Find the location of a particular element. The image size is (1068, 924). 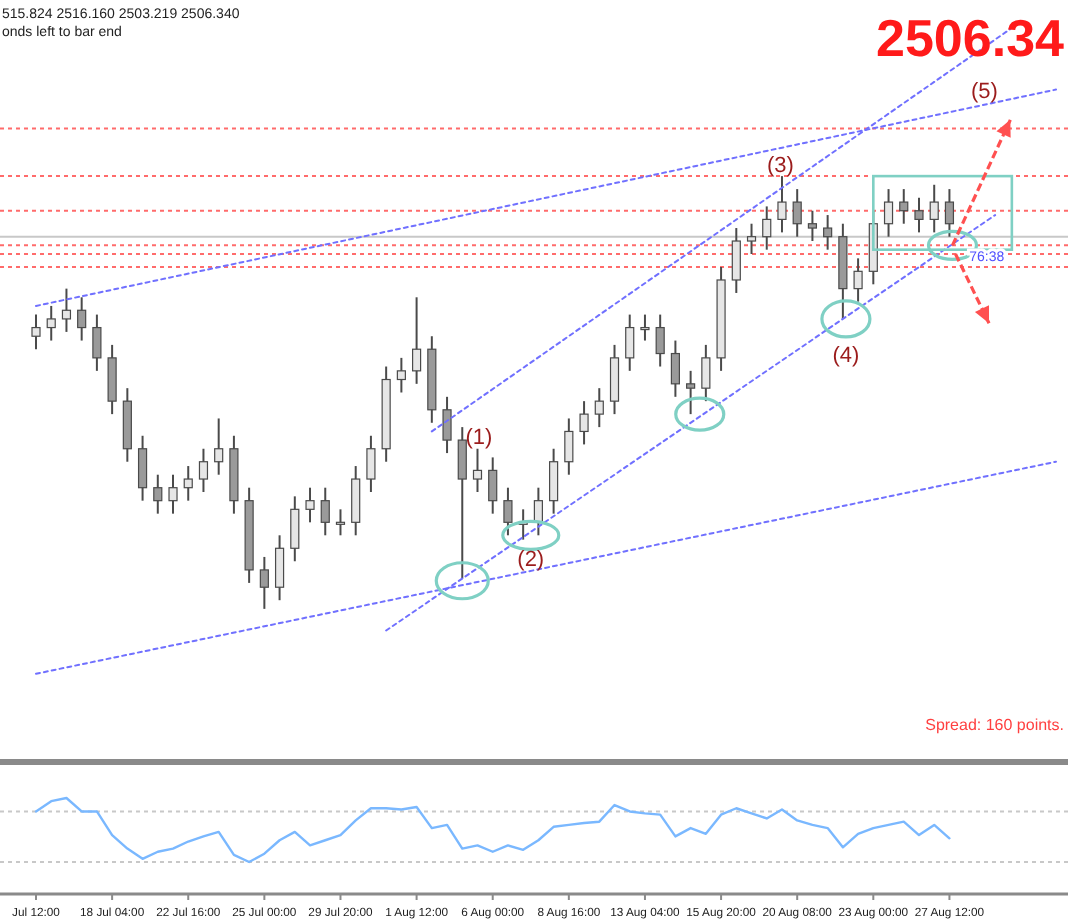

text: Spread: 160 points. is located at coordinates (994, 725).